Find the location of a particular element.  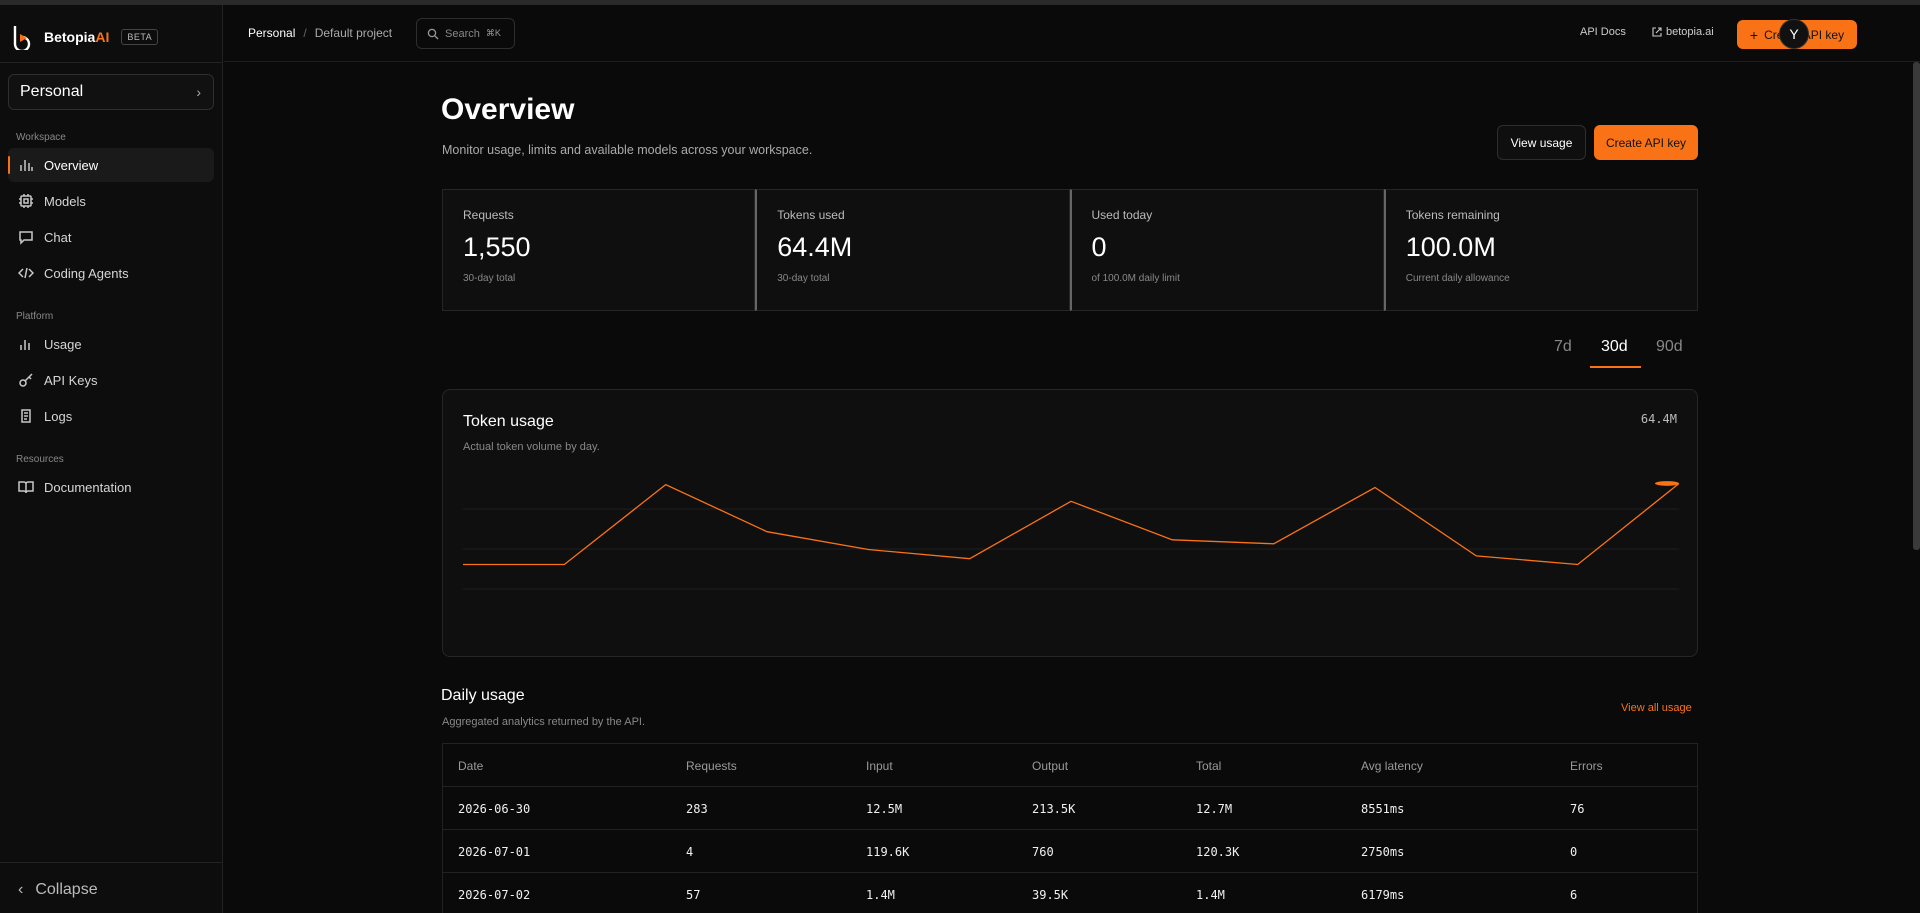

cell-latency: 8551ms is located at coordinates (1383, 809).